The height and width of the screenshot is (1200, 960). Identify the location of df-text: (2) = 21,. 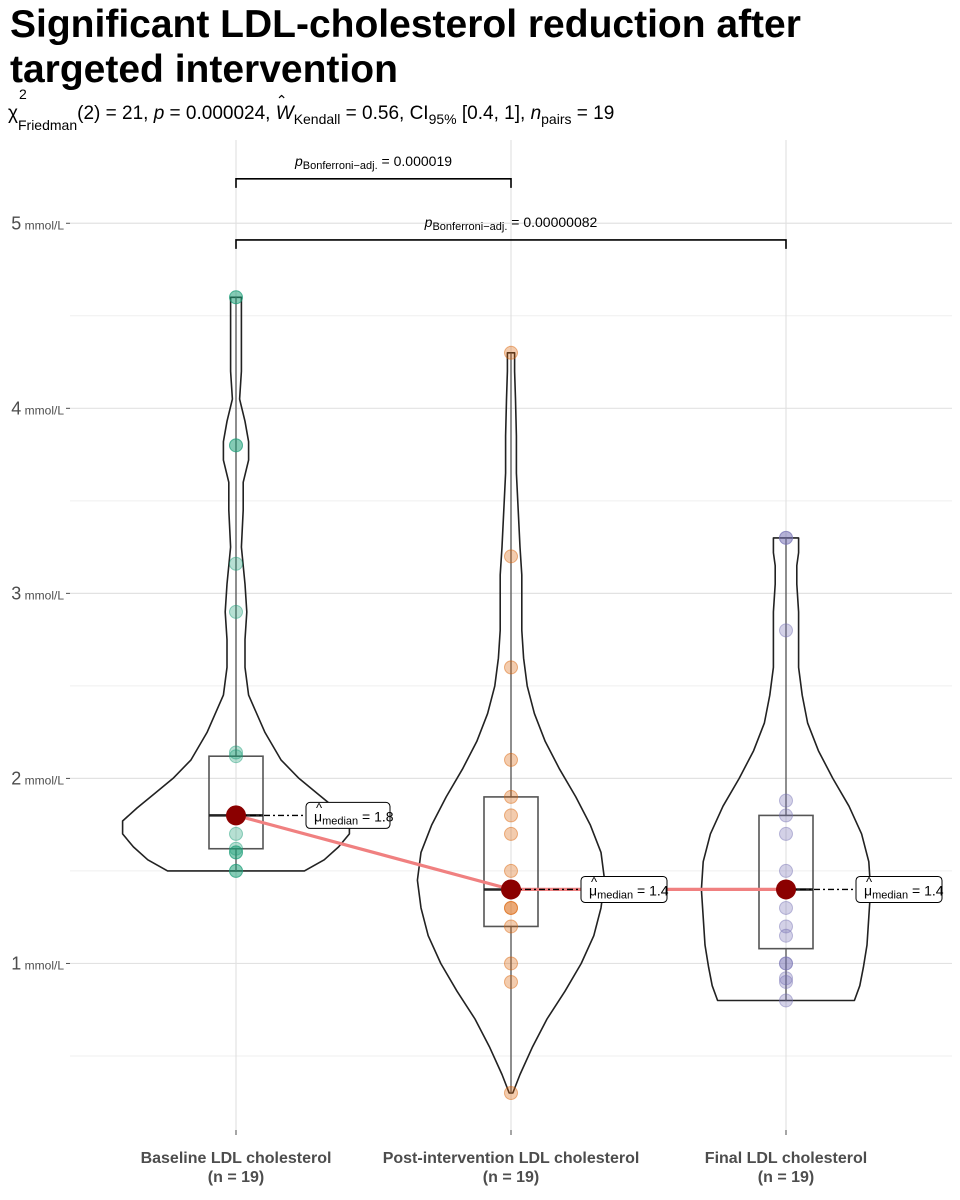
(115, 113).